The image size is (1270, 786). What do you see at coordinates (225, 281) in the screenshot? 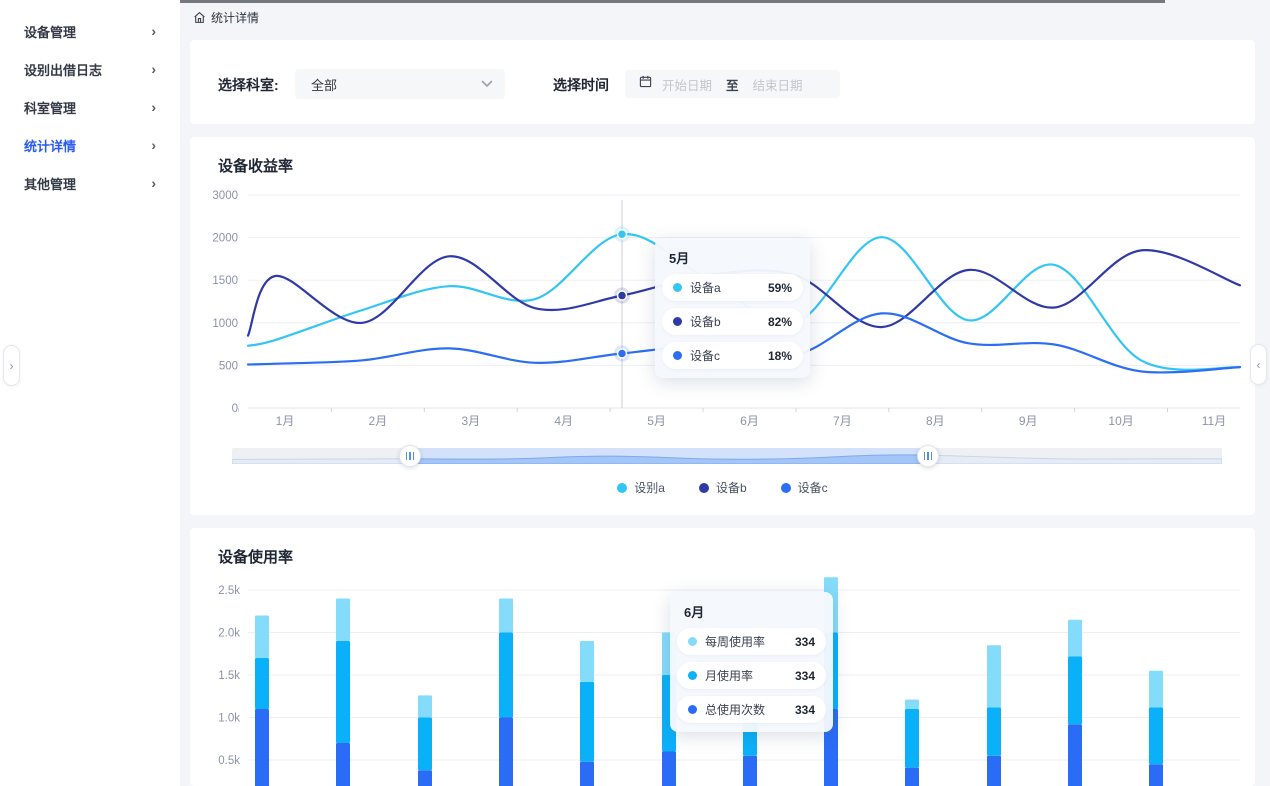
I see `svg-text: 1500` at bounding box center [225, 281].